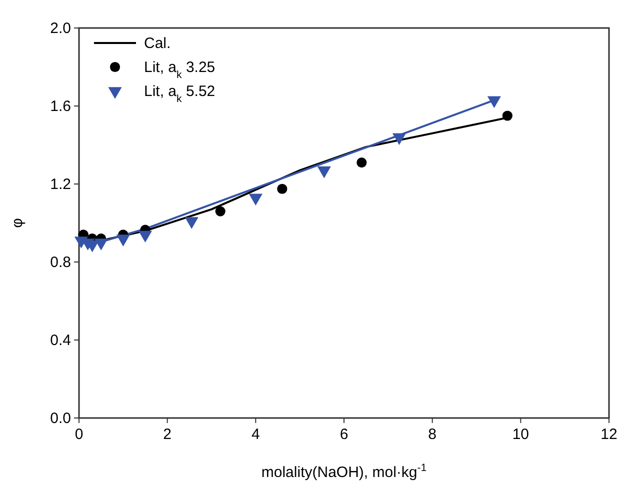 This screenshot has height=485, width=623. Describe the element at coordinates (60, 262) in the screenshot. I see `y-tick-label: 0.8` at that location.